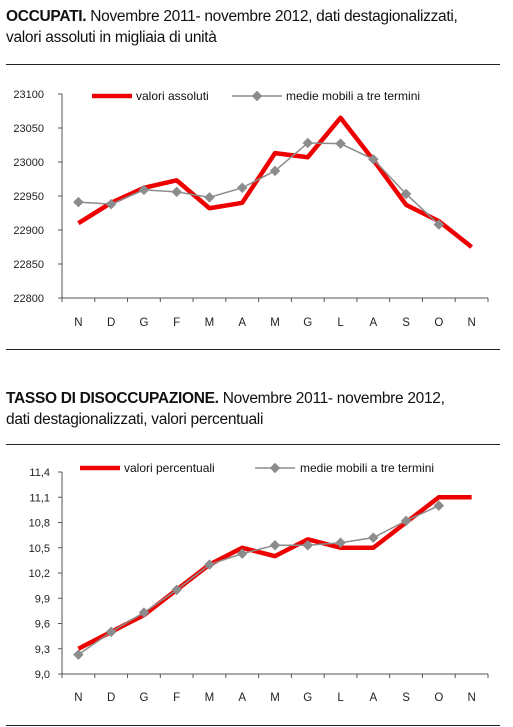 The image size is (513, 727). I want to click on y-tick-label: 10,2, so click(39, 574).